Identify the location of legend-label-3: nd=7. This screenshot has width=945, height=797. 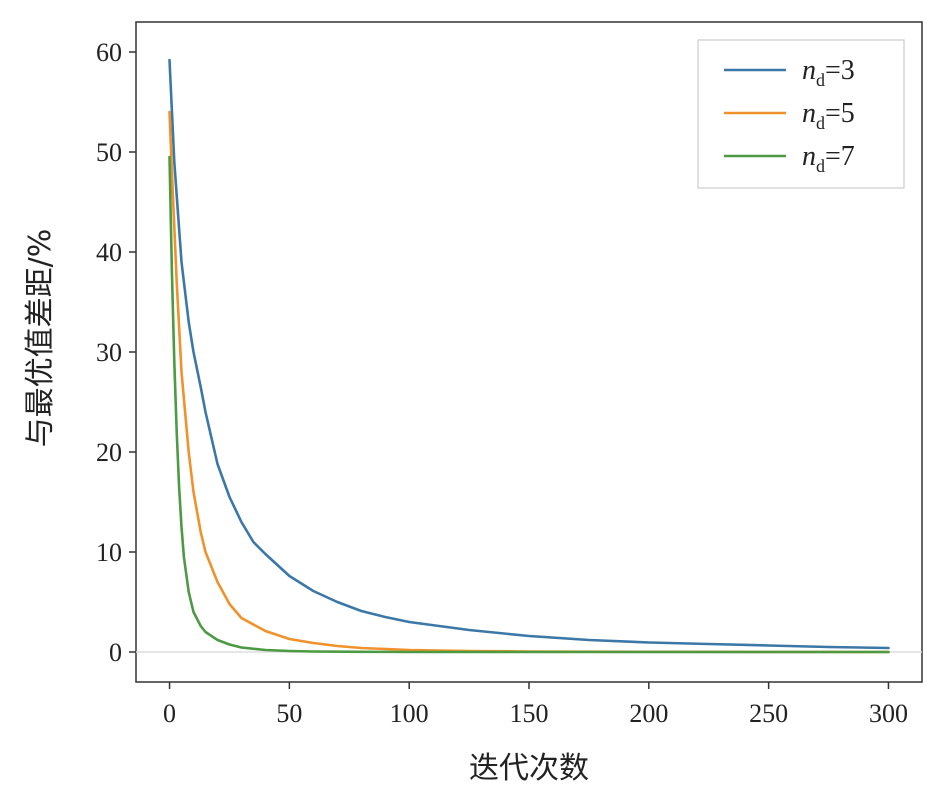
(828, 158).